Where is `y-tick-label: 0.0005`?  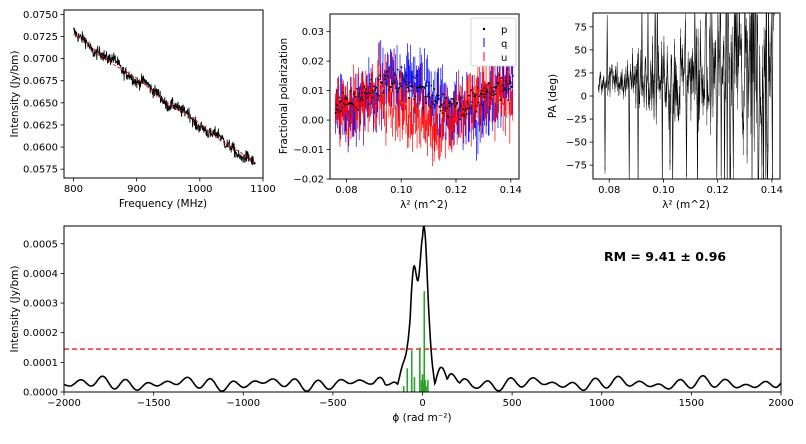
y-tick-label: 0.0005 is located at coordinates (40, 244).